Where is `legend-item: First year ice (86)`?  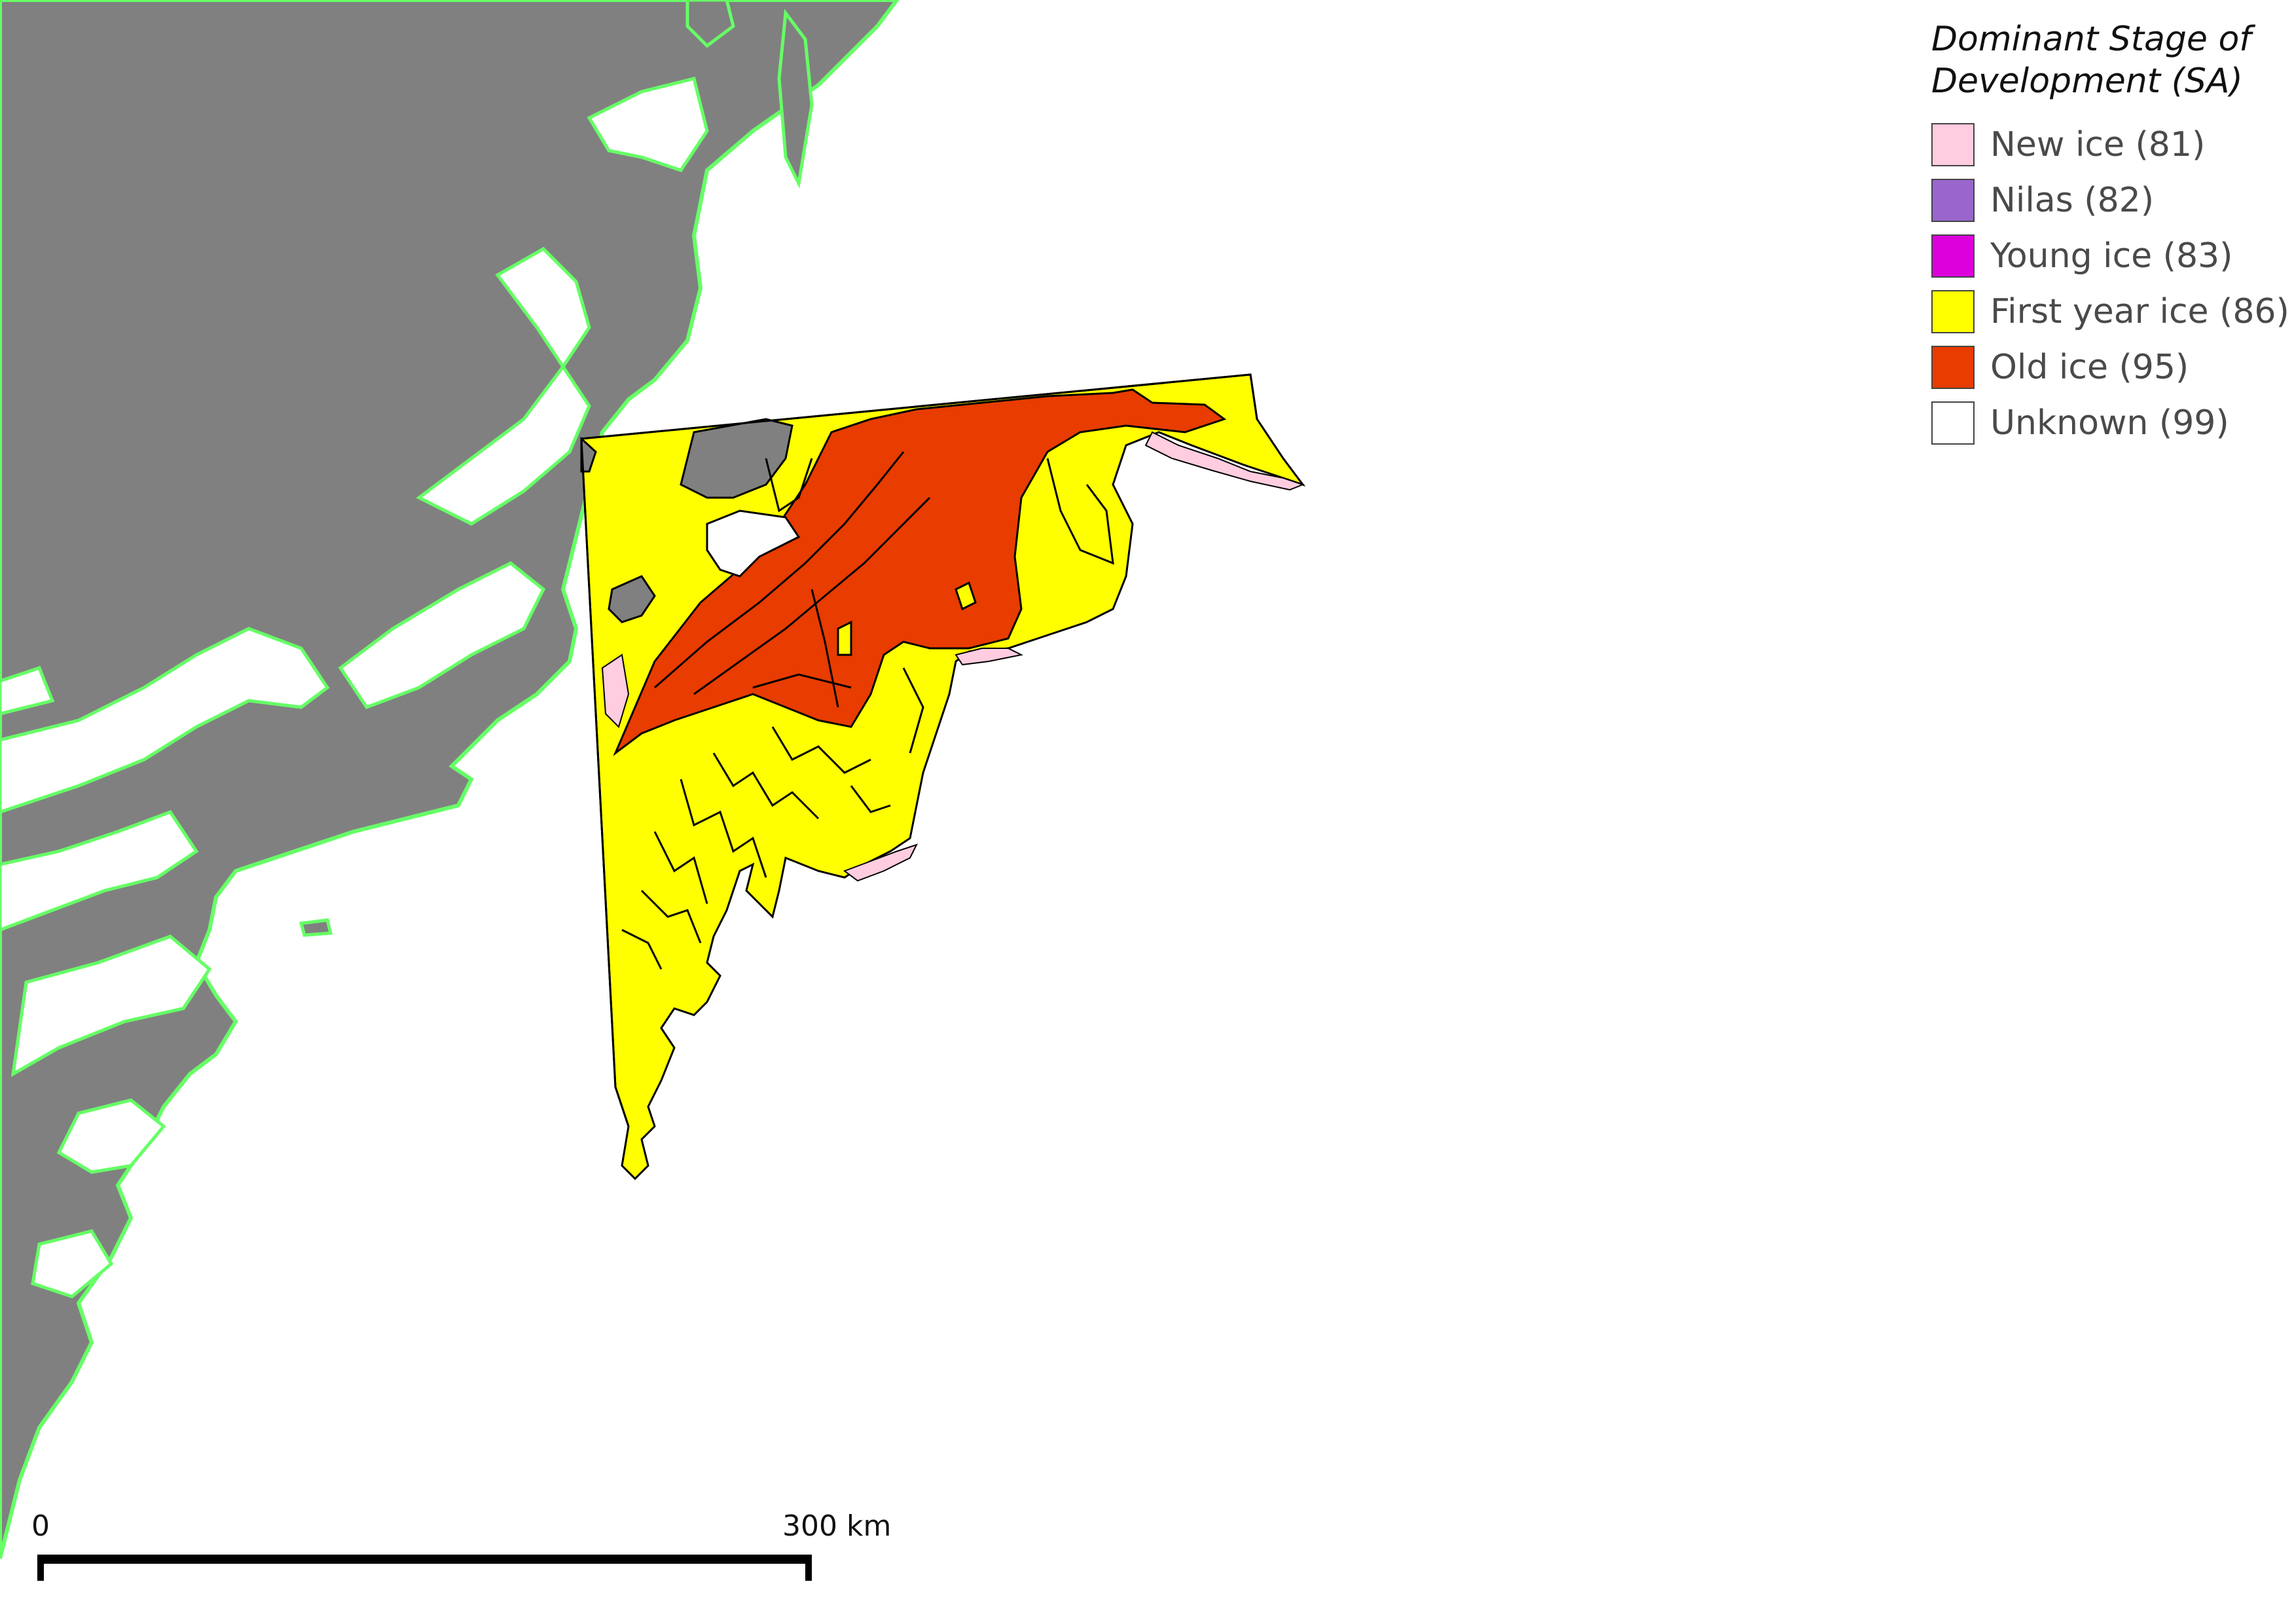
legend-item: First year ice (86) is located at coordinates (2110, 311).